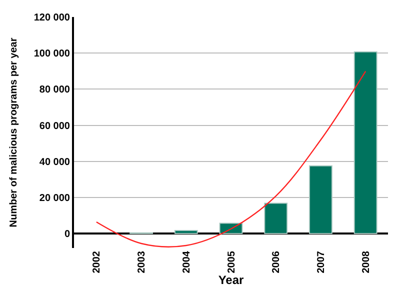 The height and width of the screenshot is (300, 400). What do you see at coordinates (67, 234) in the screenshot?
I see `y-tick-label: 0` at bounding box center [67, 234].